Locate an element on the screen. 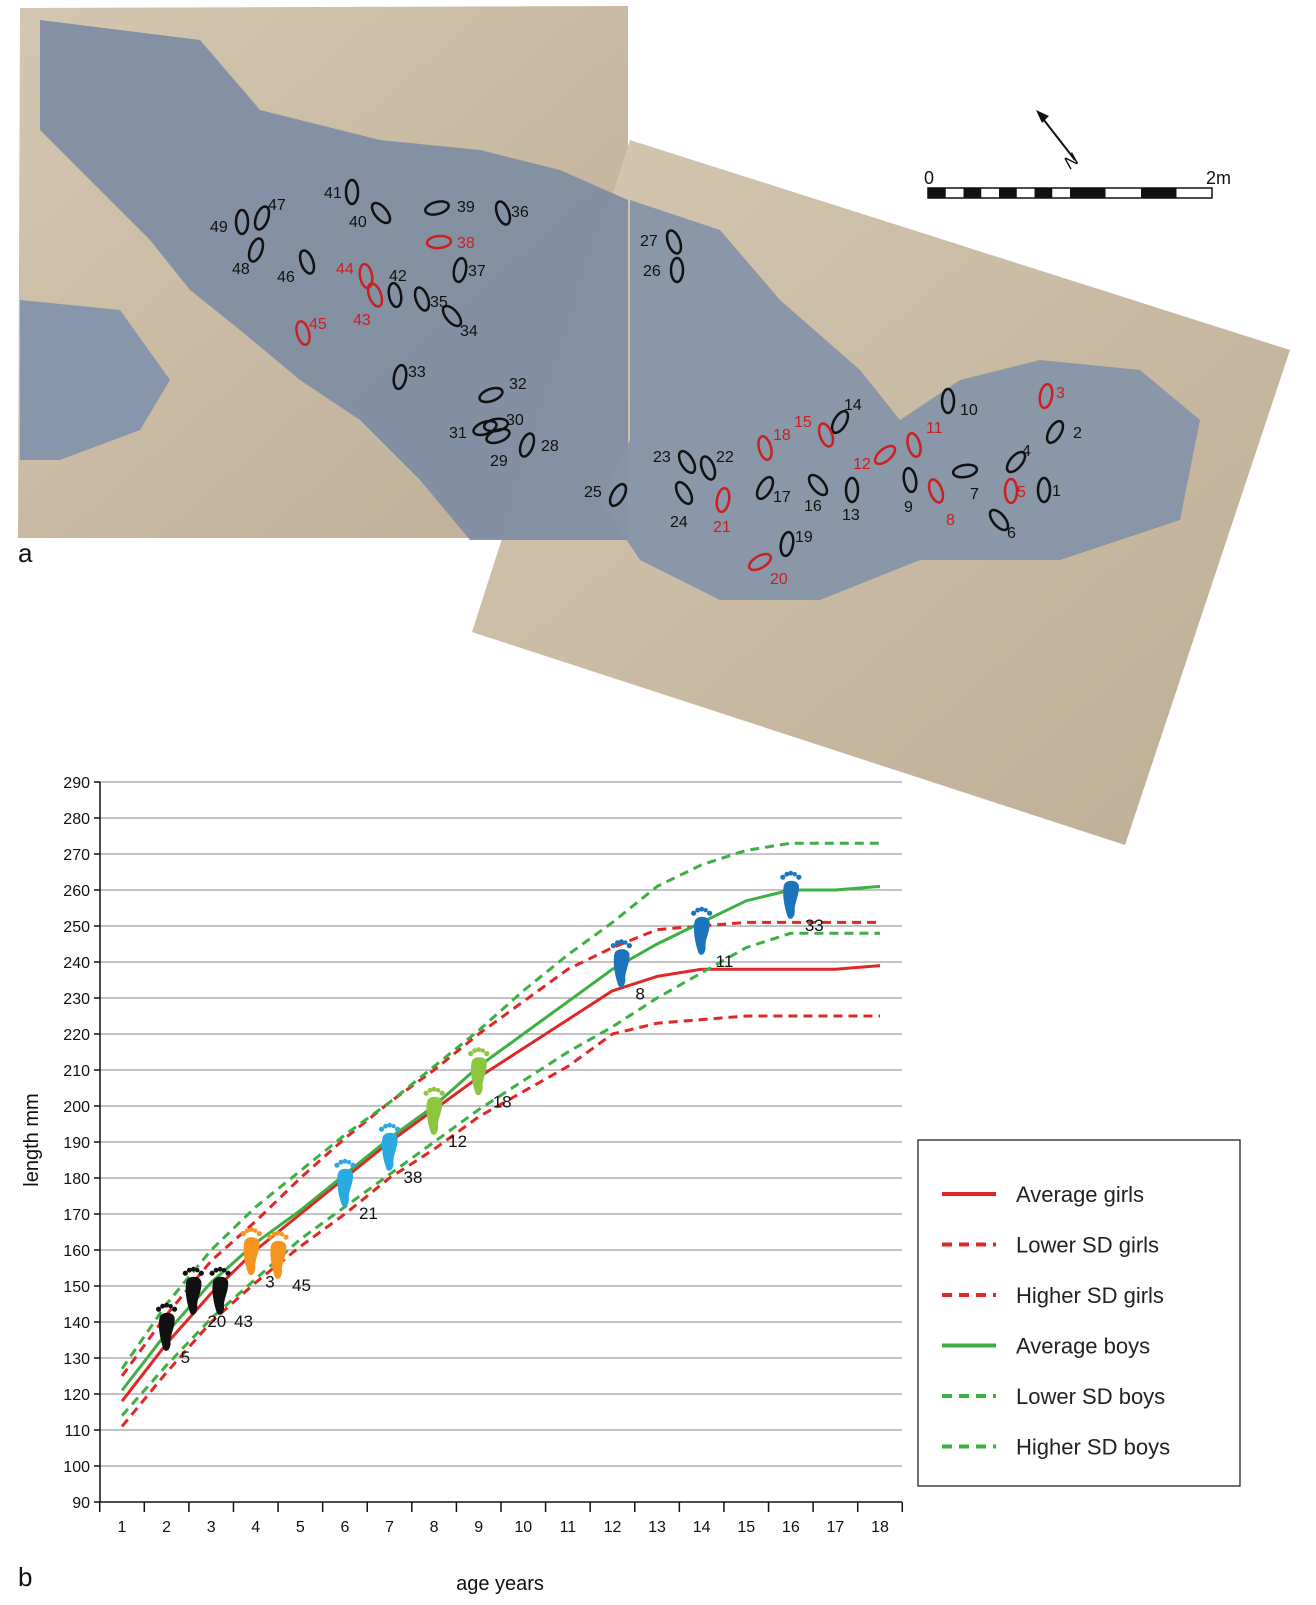 The image size is (1316, 1605). map-footprint-label: 9 is located at coordinates (908, 507).